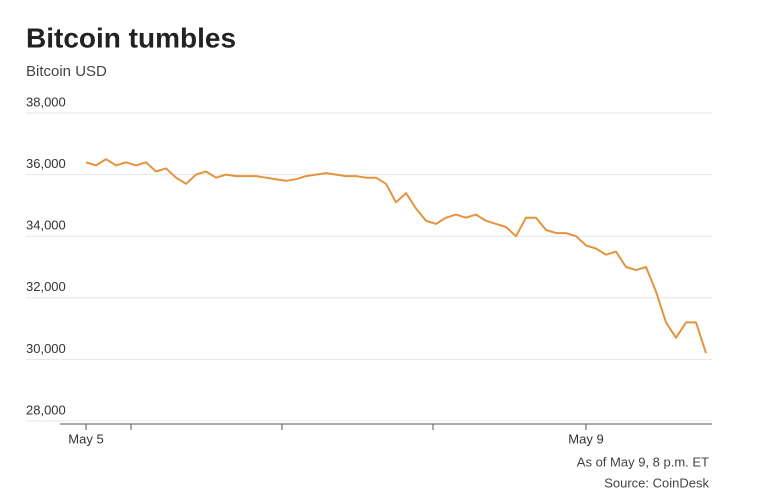 The height and width of the screenshot is (500, 760). I want to click on x-tick-label: May 9, so click(585, 438).